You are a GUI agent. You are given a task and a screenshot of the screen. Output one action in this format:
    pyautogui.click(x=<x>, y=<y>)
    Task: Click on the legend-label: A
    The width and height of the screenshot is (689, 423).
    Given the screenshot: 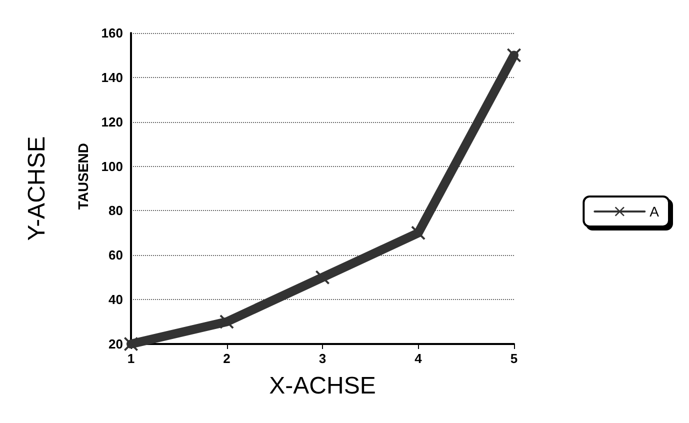 What is the action you would take?
    pyautogui.click(x=655, y=212)
    